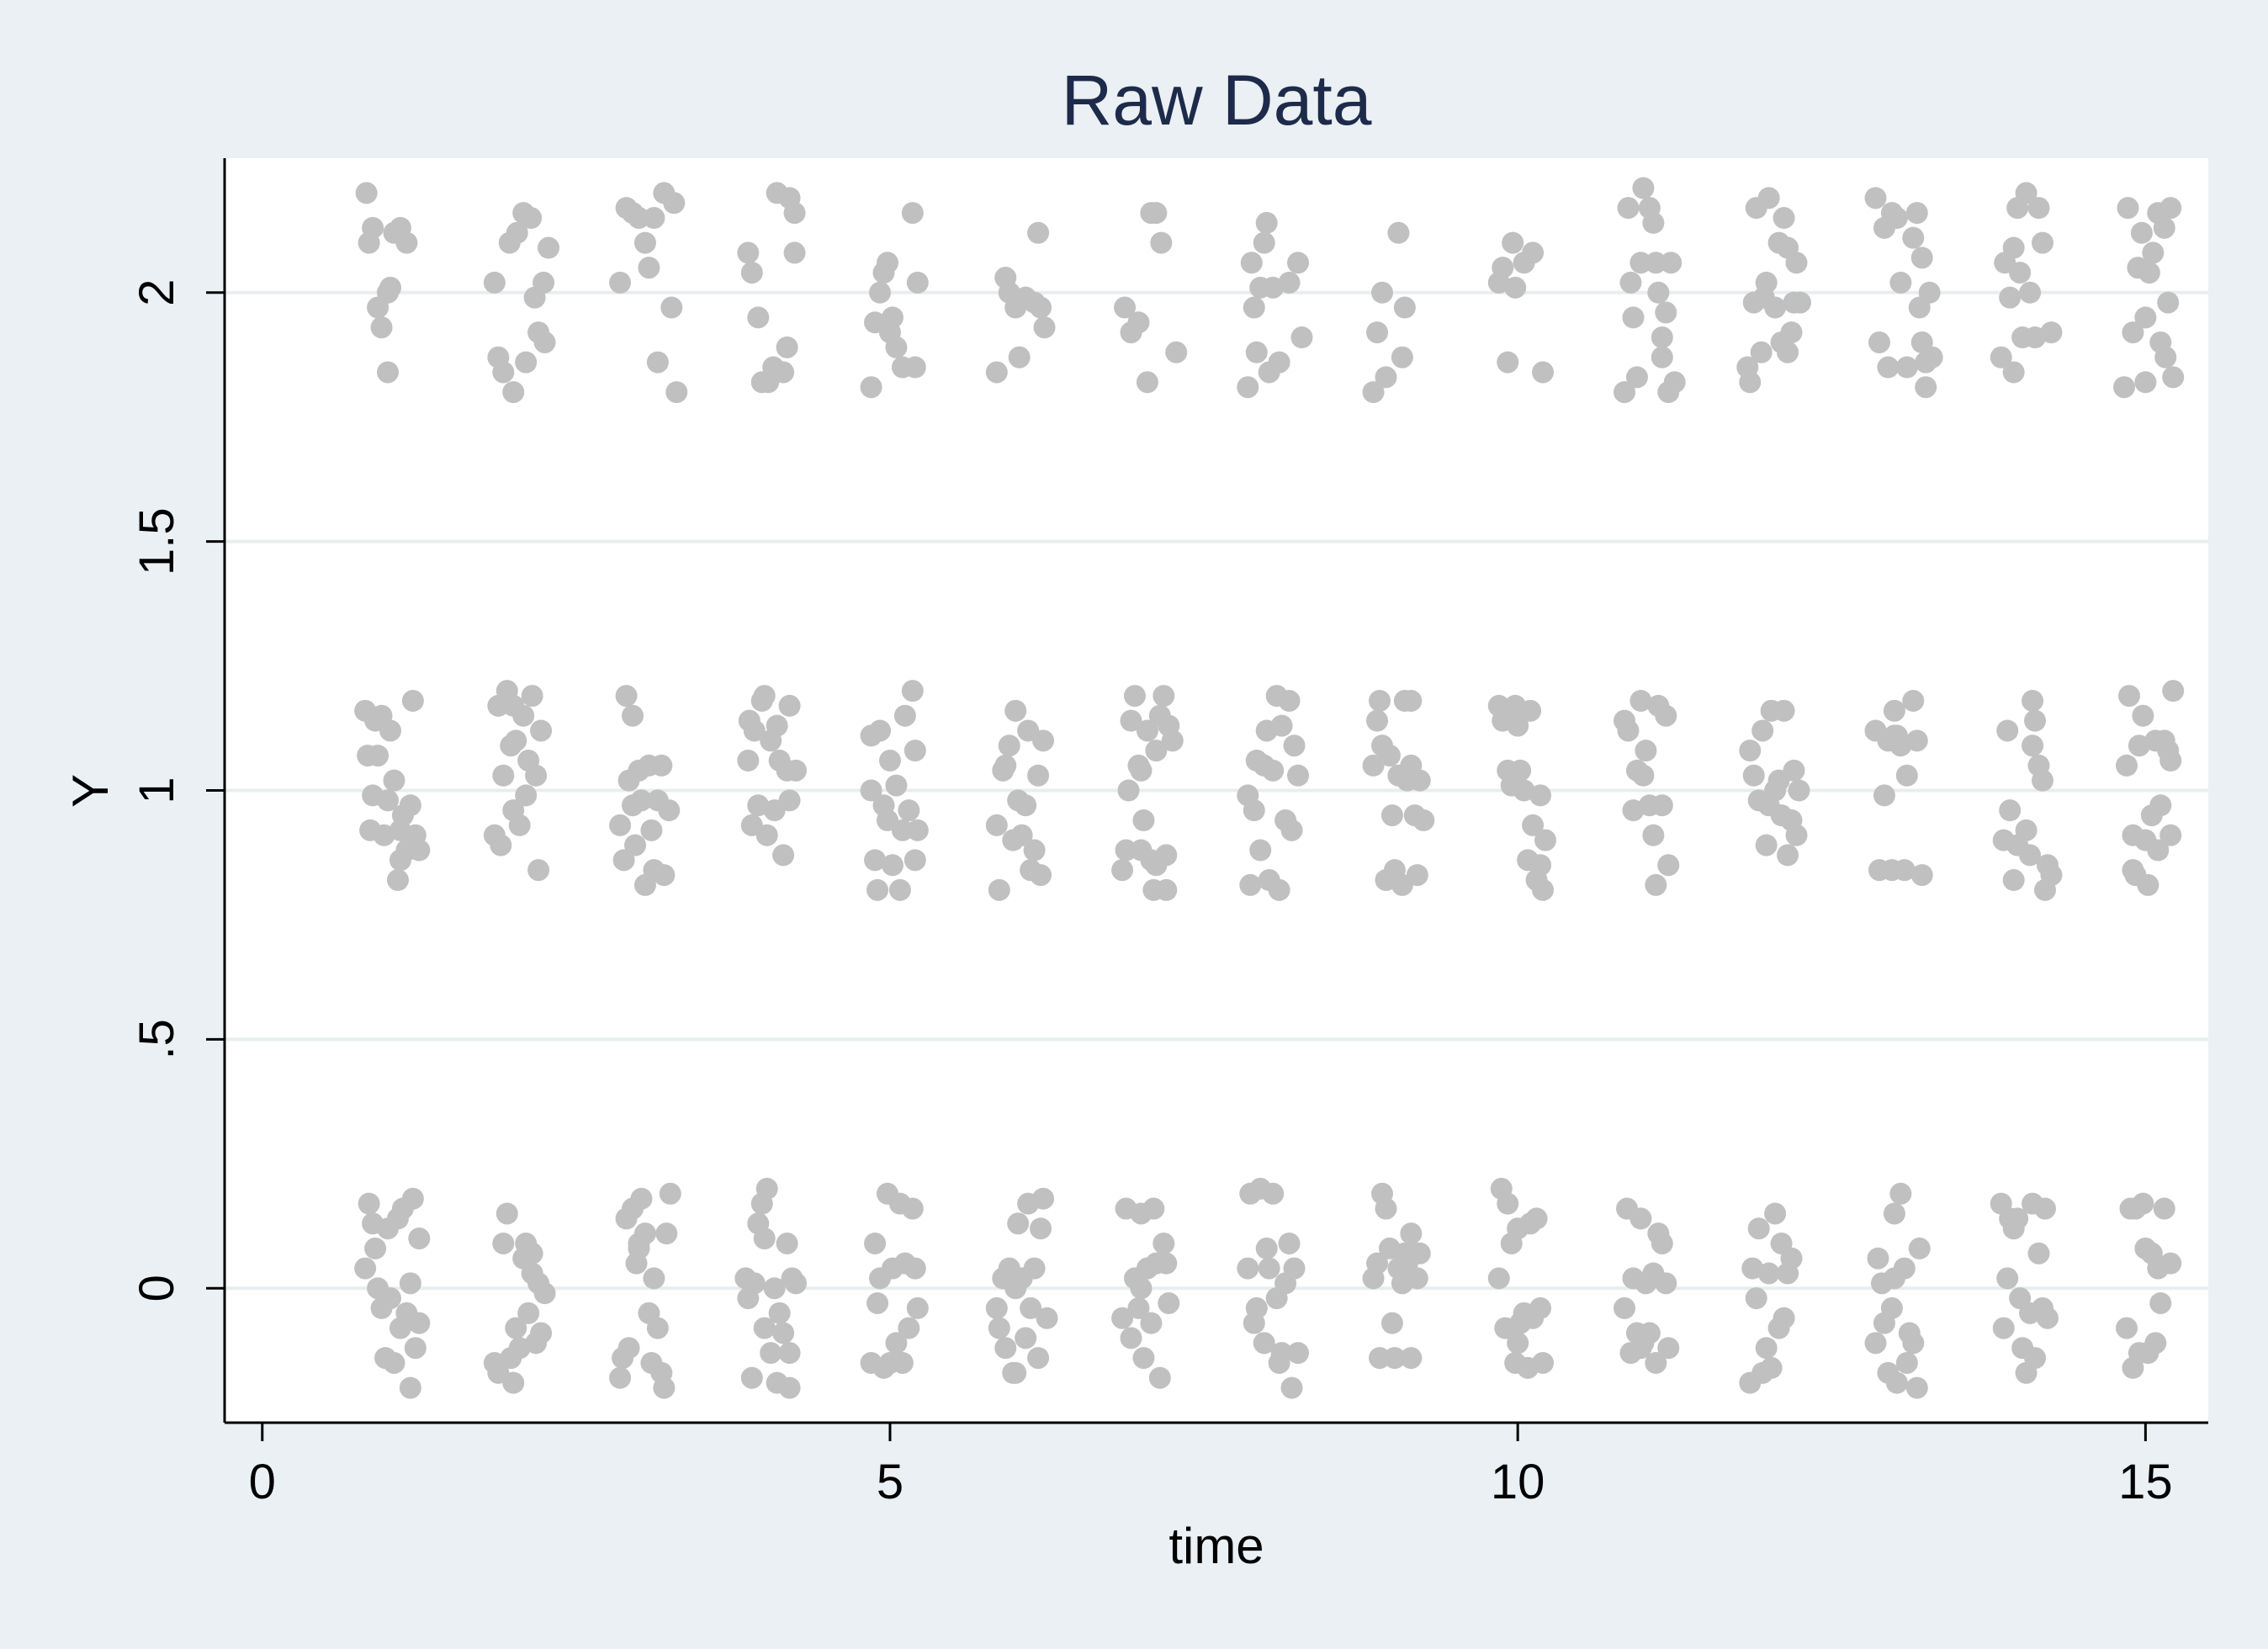 The width and height of the screenshot is (2268, 1649). I want to click on x-axis-ticks: 0 5 10 15, so click(1211, 1466).